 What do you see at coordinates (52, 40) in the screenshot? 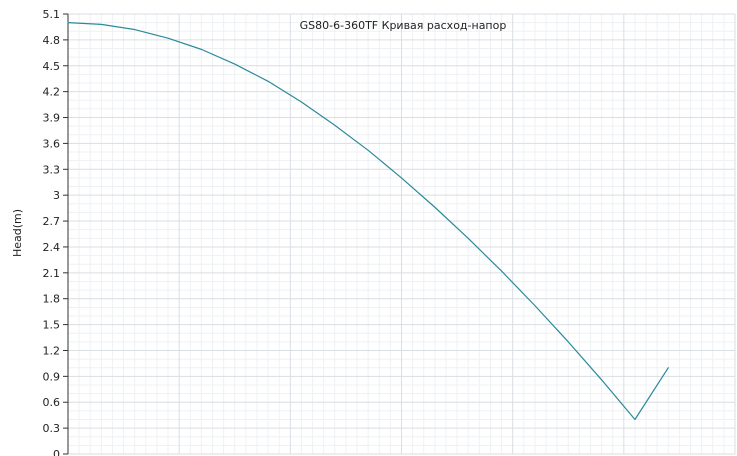
I see `y-tick-label: 4.8` at bounding box center [52, 40].